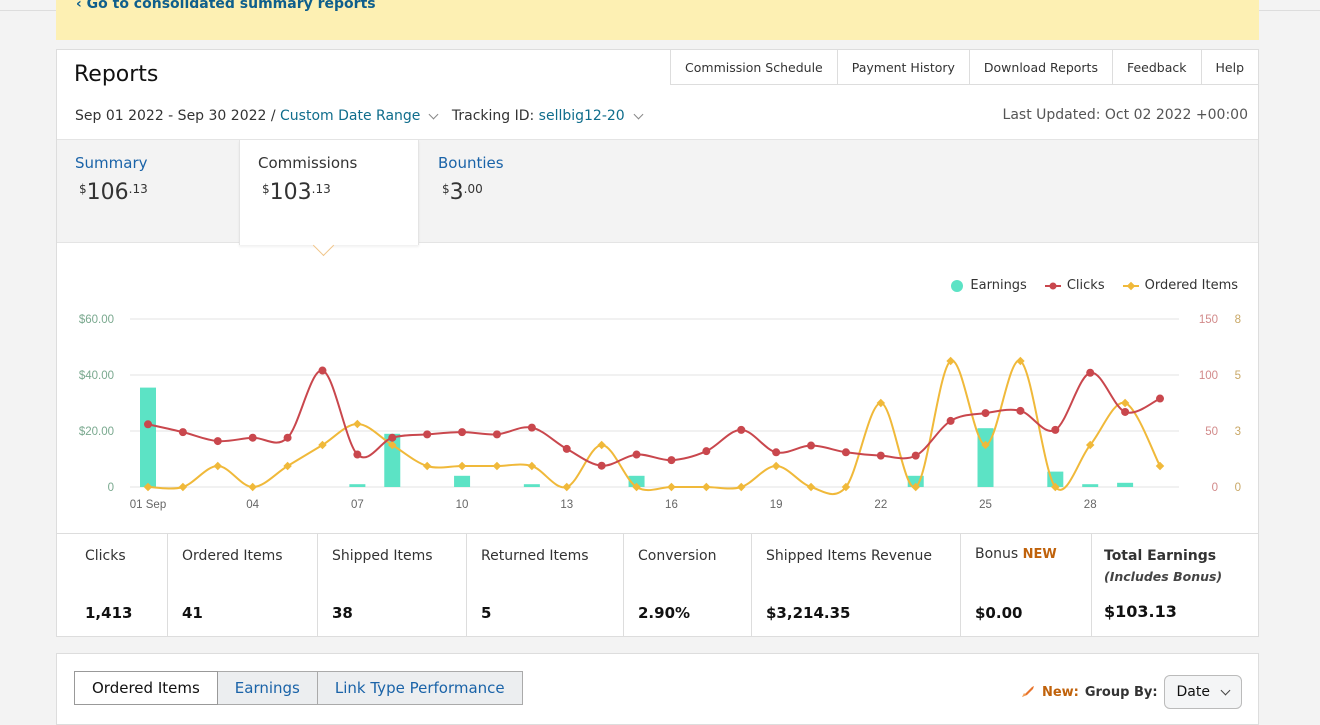 The image size is (1320, 725). What do you see at coordinates (1027, 691) in the screenshot?
I see `rocket-icon` at bounding box center [1027, 691].